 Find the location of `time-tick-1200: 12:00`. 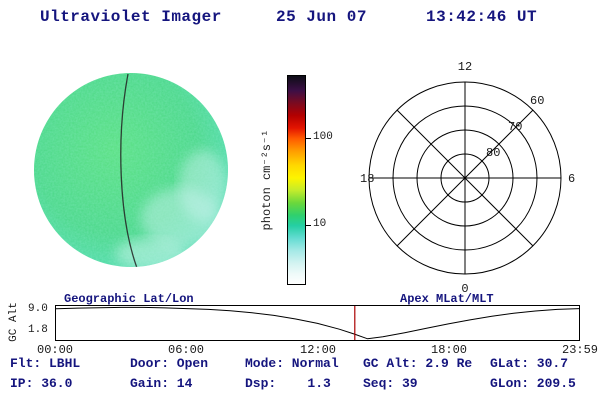

time-tick-1200: 12:00 is located at coordinates (318, 350).